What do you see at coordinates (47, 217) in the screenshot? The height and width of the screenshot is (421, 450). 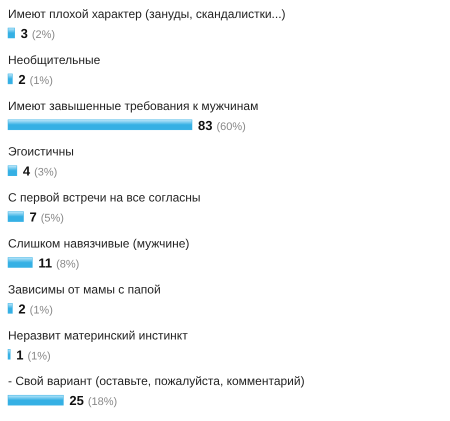 I see `data-label: 7 (5%)` at bounding box center [47, 217].